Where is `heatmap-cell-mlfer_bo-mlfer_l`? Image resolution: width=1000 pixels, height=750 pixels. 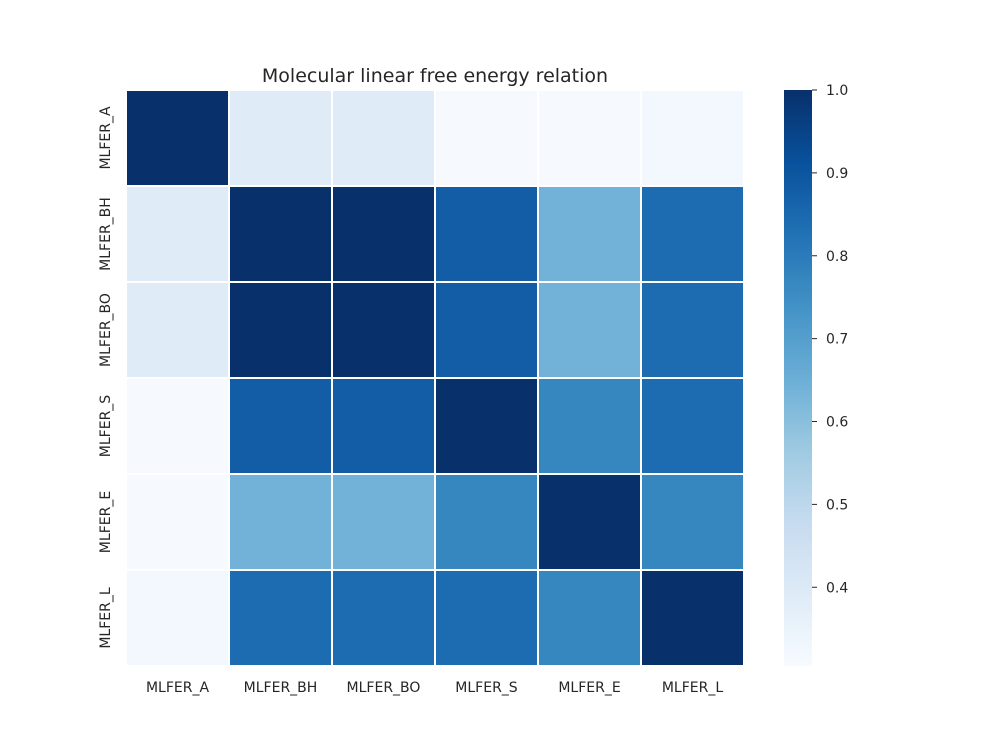 heatmap-cell-mlfer_bo-mlfer_l is located at coordinates (692, 330).